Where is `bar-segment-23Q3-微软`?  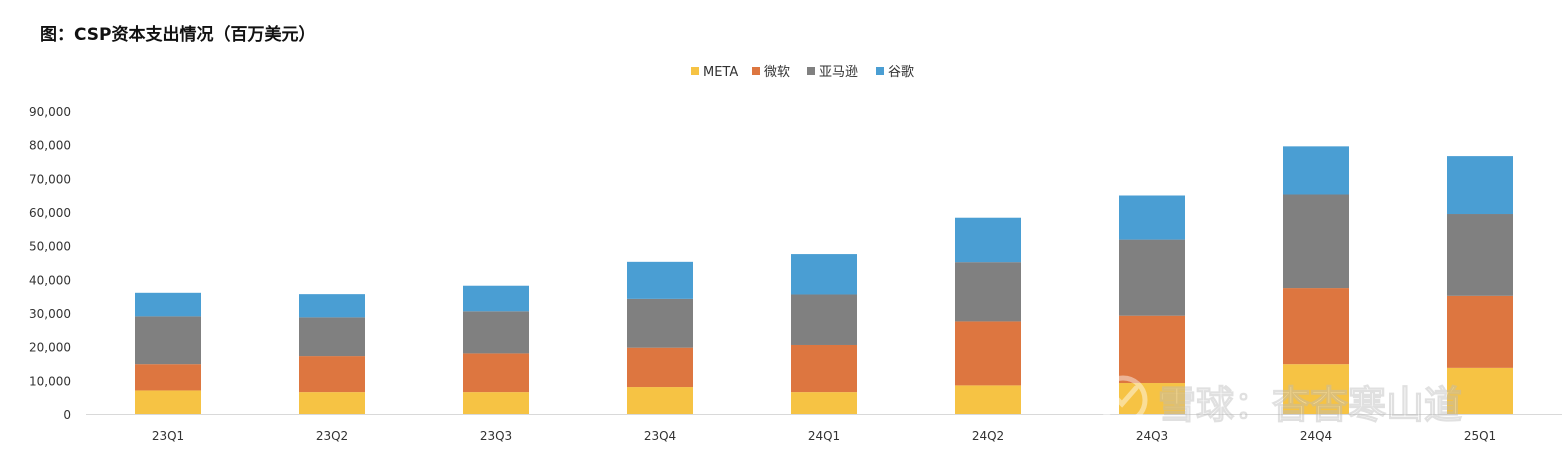 bar-segment-23Q3-微软 is located at coordinates (496, 373).